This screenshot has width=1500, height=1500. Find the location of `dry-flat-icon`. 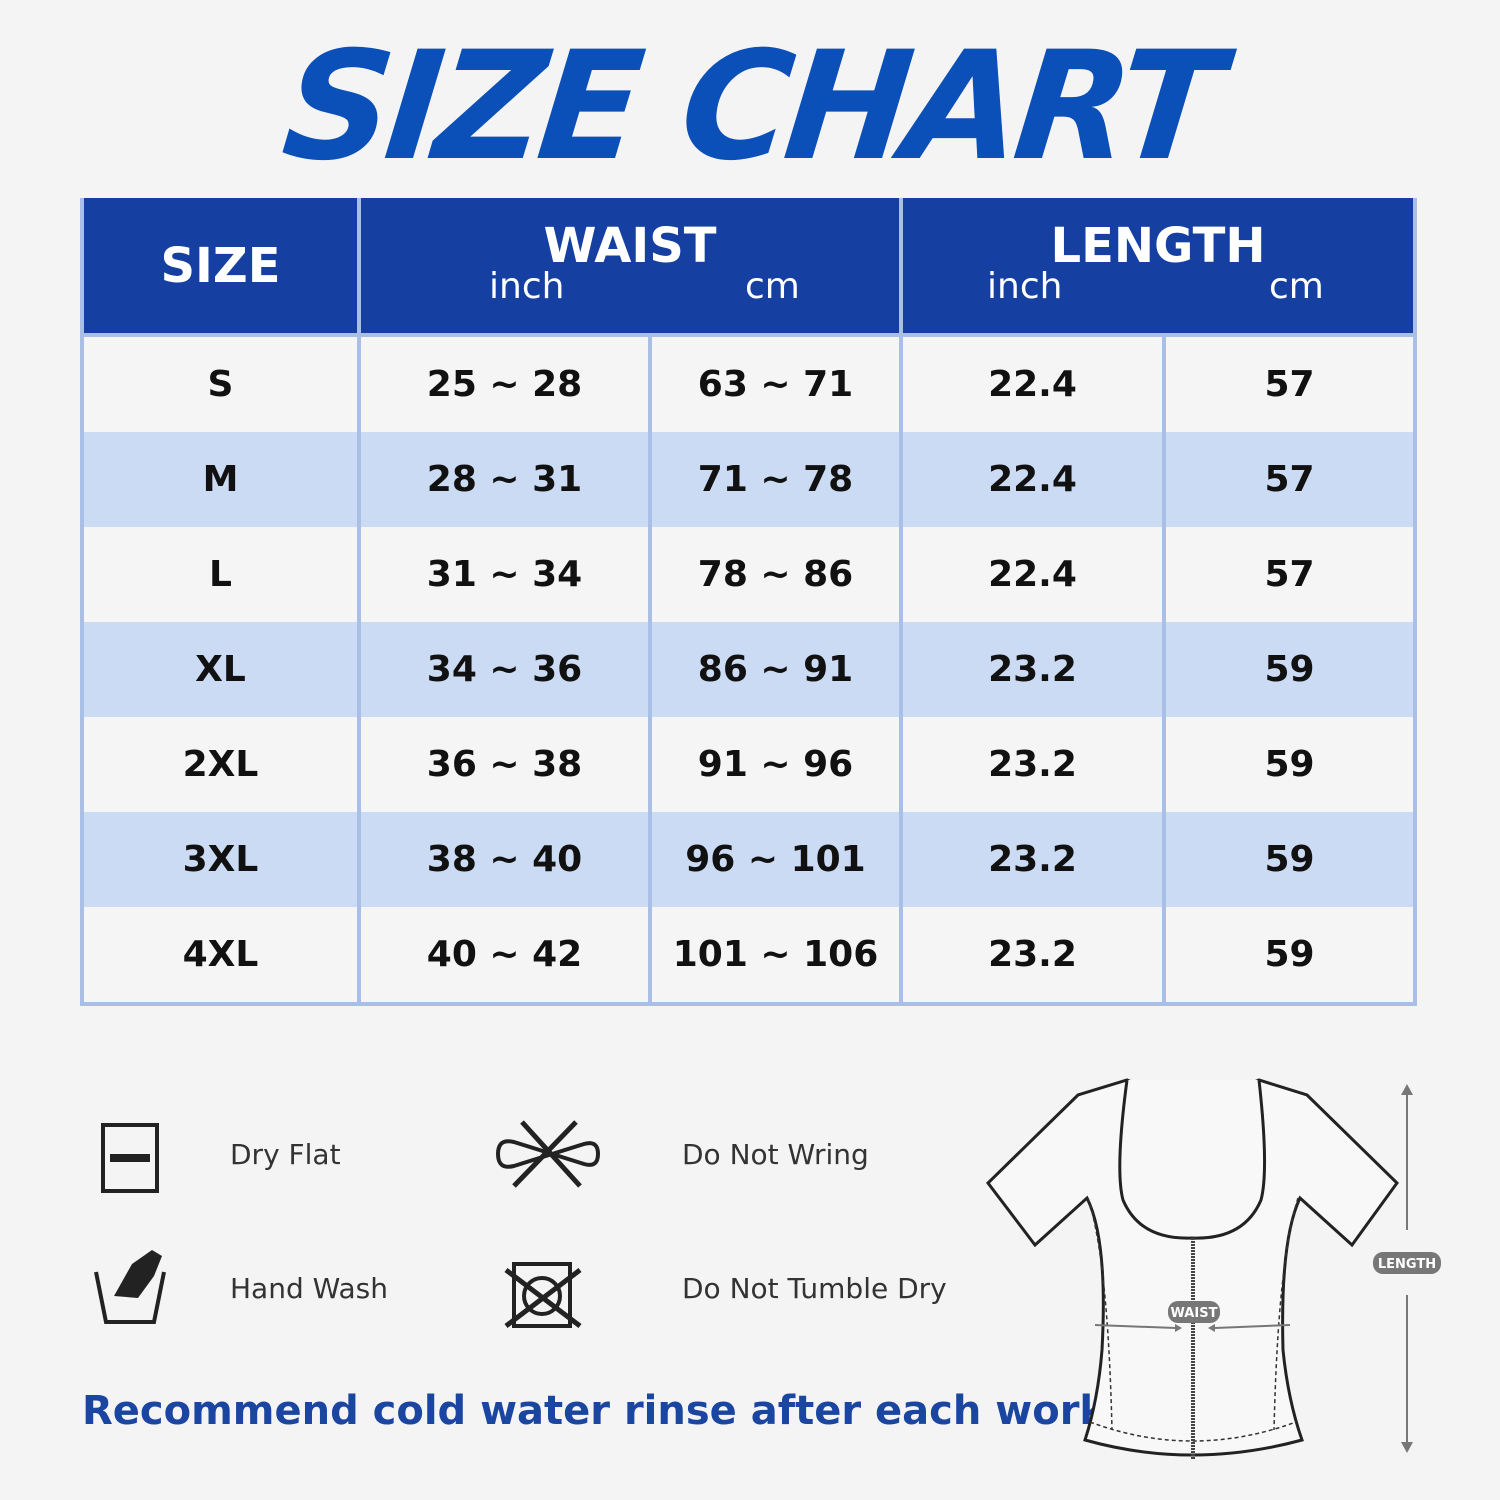

dry-flat-icon is located at coordinates (130, 1158).